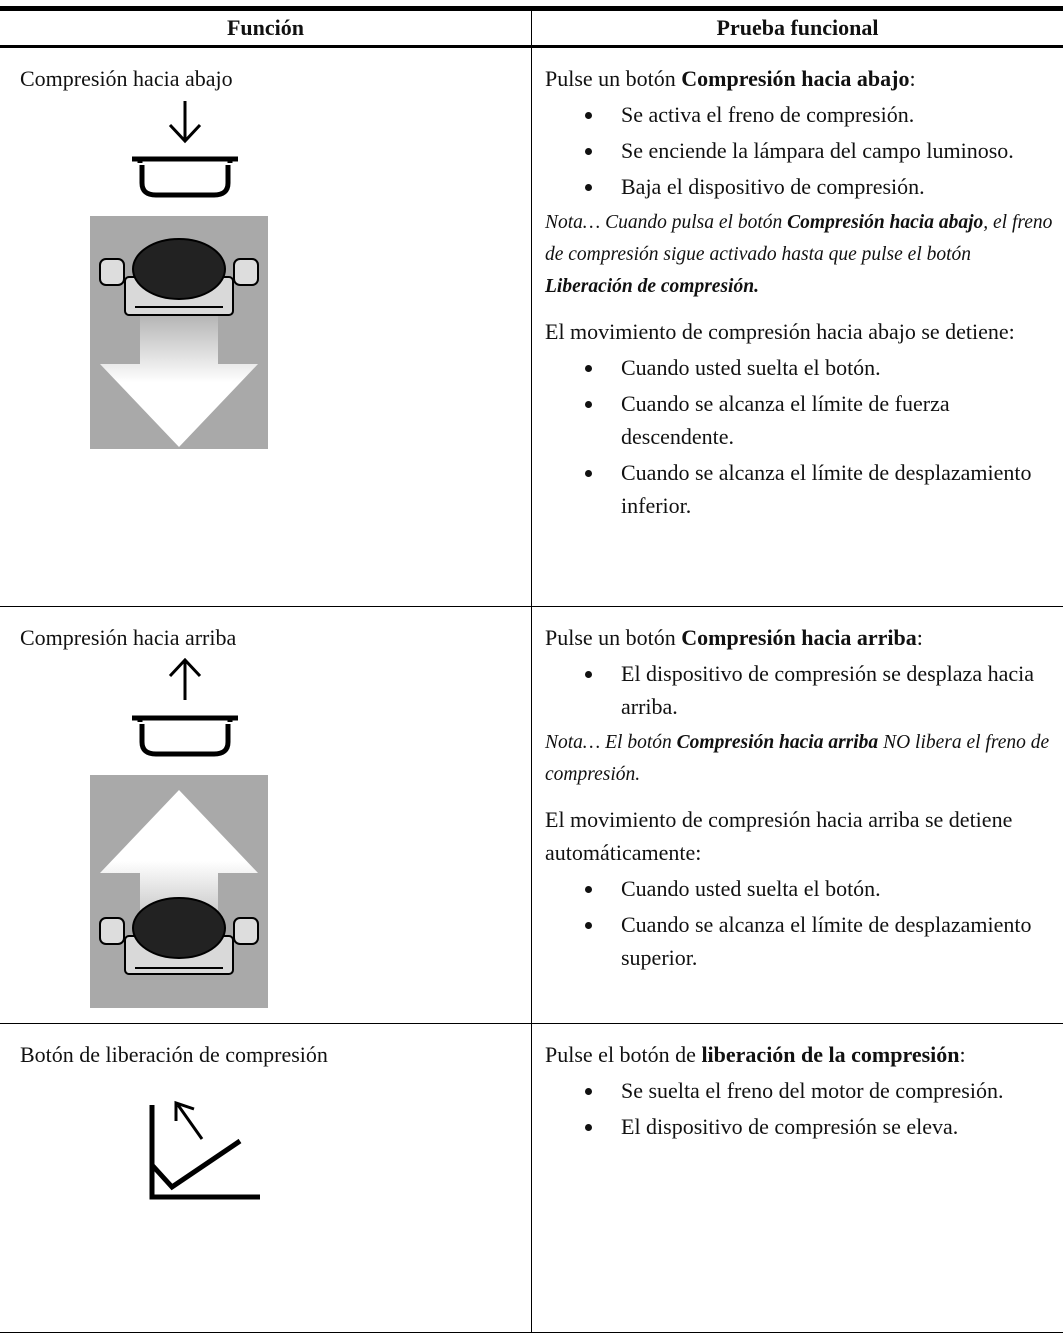  What do you see at coordinates (185, 281) in the screenshot?
I see `compression-down-icon` at bounding box center [185, 281].